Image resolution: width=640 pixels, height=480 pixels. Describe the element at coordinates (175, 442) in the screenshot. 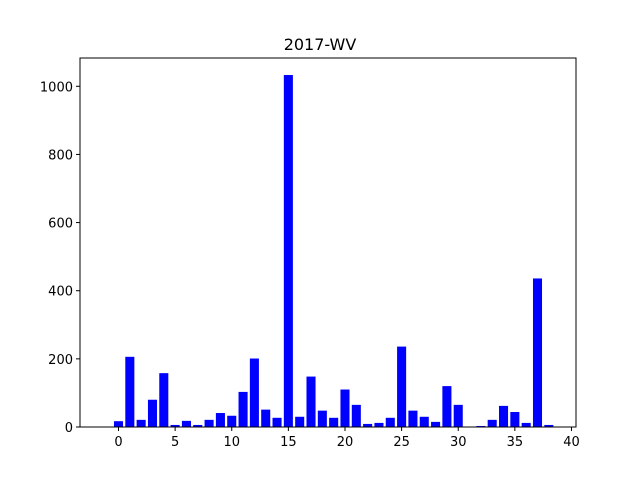

I see `x-tick-label: 5` at that location.